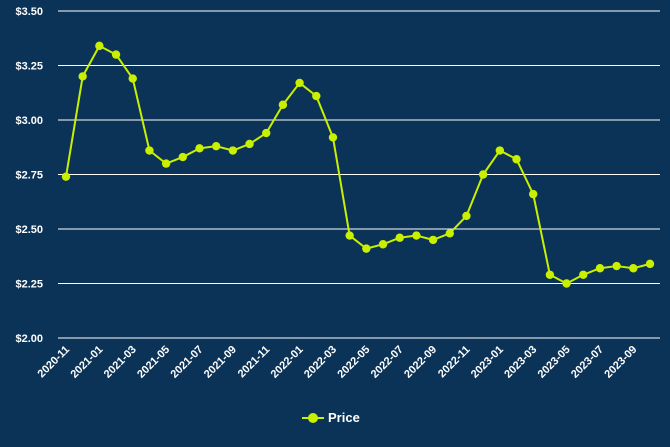 This screenshot has height=447, width=670. Describe the element at coordinates (187, 362) in the screenshot. I see `x-tick-label: 2021-07` at that location.